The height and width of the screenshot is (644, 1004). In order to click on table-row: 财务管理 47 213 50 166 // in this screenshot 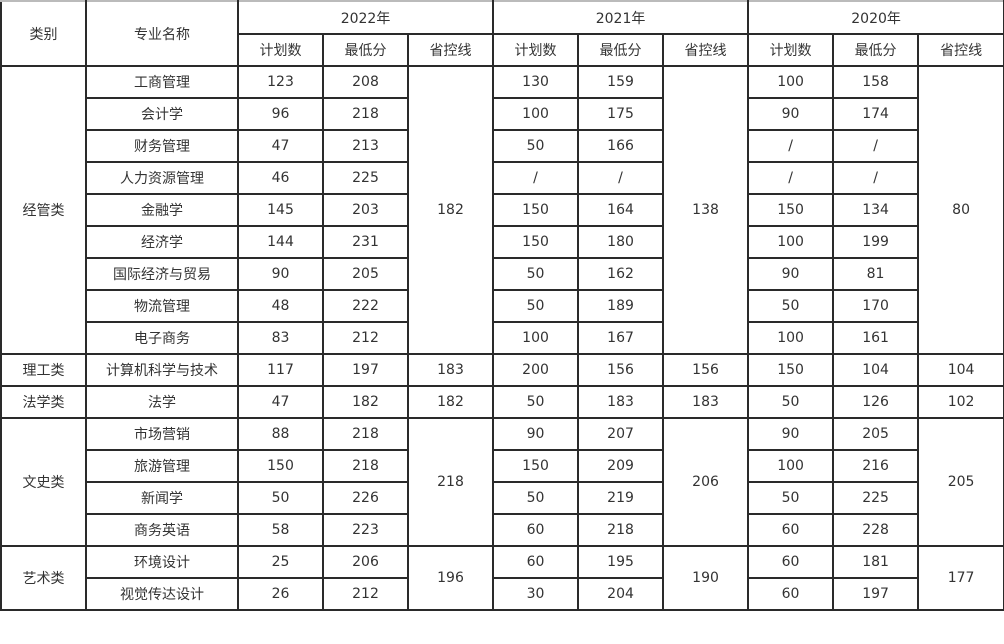, I will do `click(502, 146)`.